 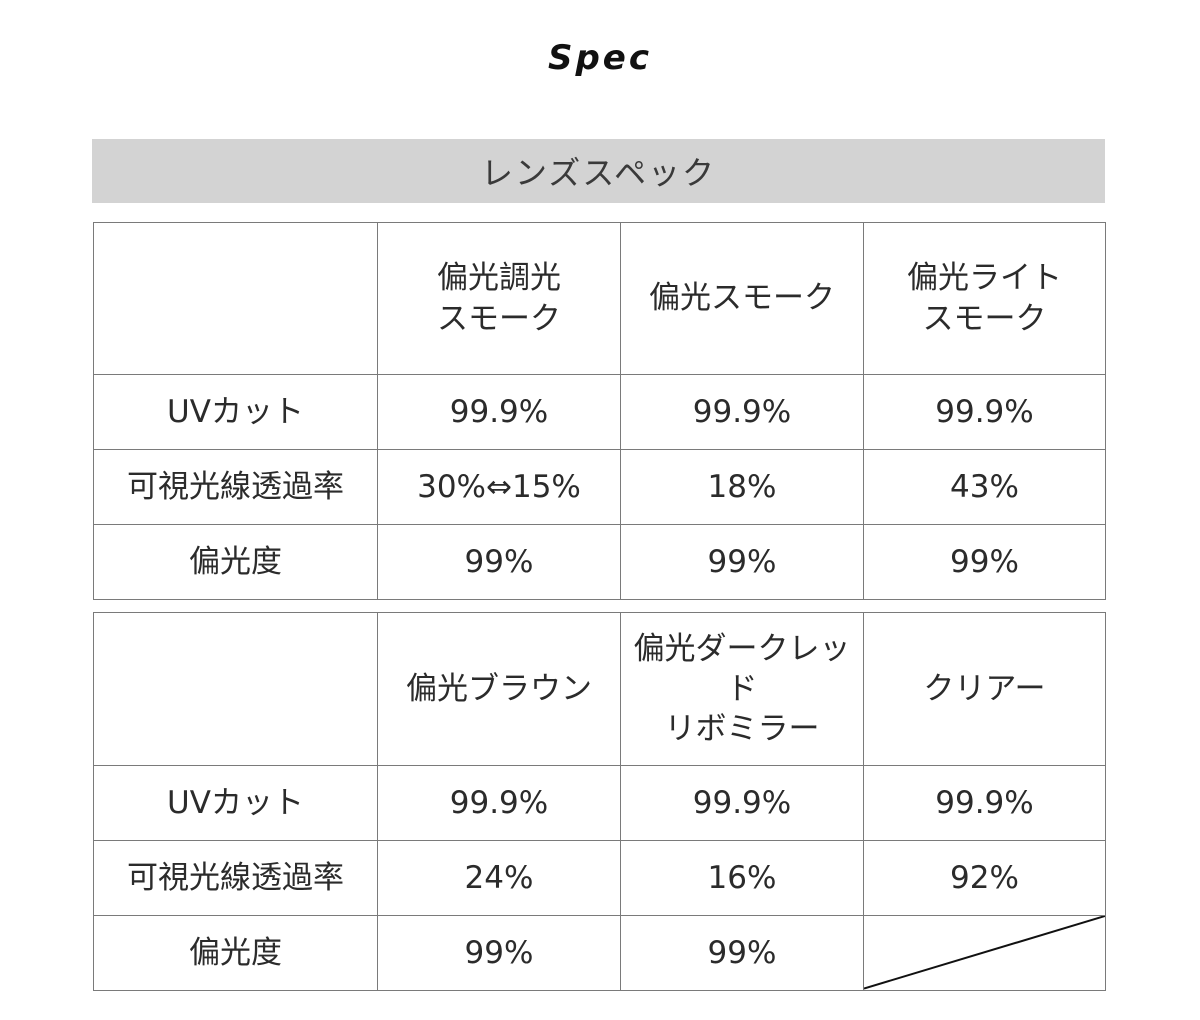 I want to click on lens-name-line1: 偏光ライト, so click(x=984, y=278).